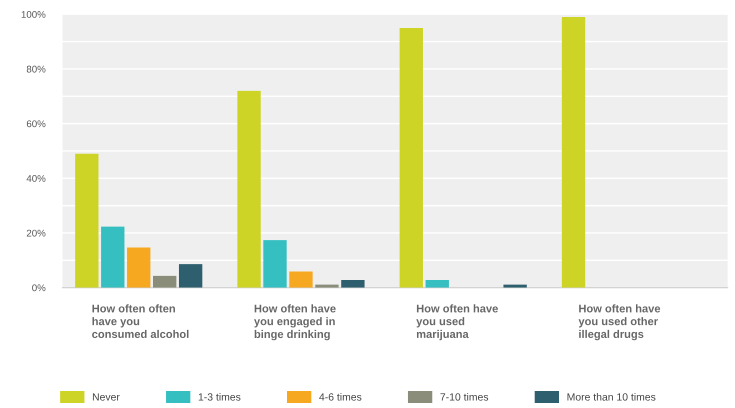 The image size is (735, 408). Describe the element at coordinates (34, 14) in the screenshot. I see `y-tick-label: 100%` at that location.